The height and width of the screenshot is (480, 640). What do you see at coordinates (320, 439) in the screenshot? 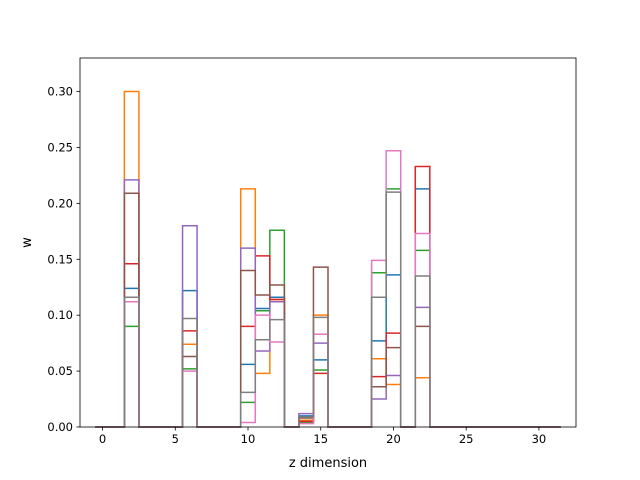
I see `x-tick-label: 15` at bounding box center [320, 439].